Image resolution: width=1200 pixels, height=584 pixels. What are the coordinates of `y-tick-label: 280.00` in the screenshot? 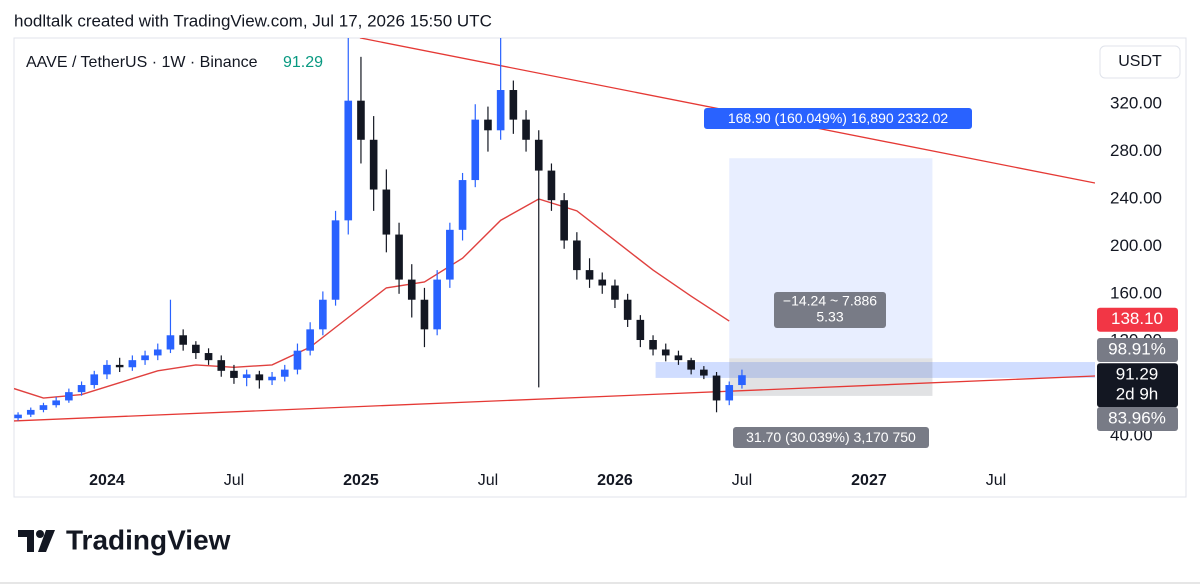 It's located at (1136, 150).